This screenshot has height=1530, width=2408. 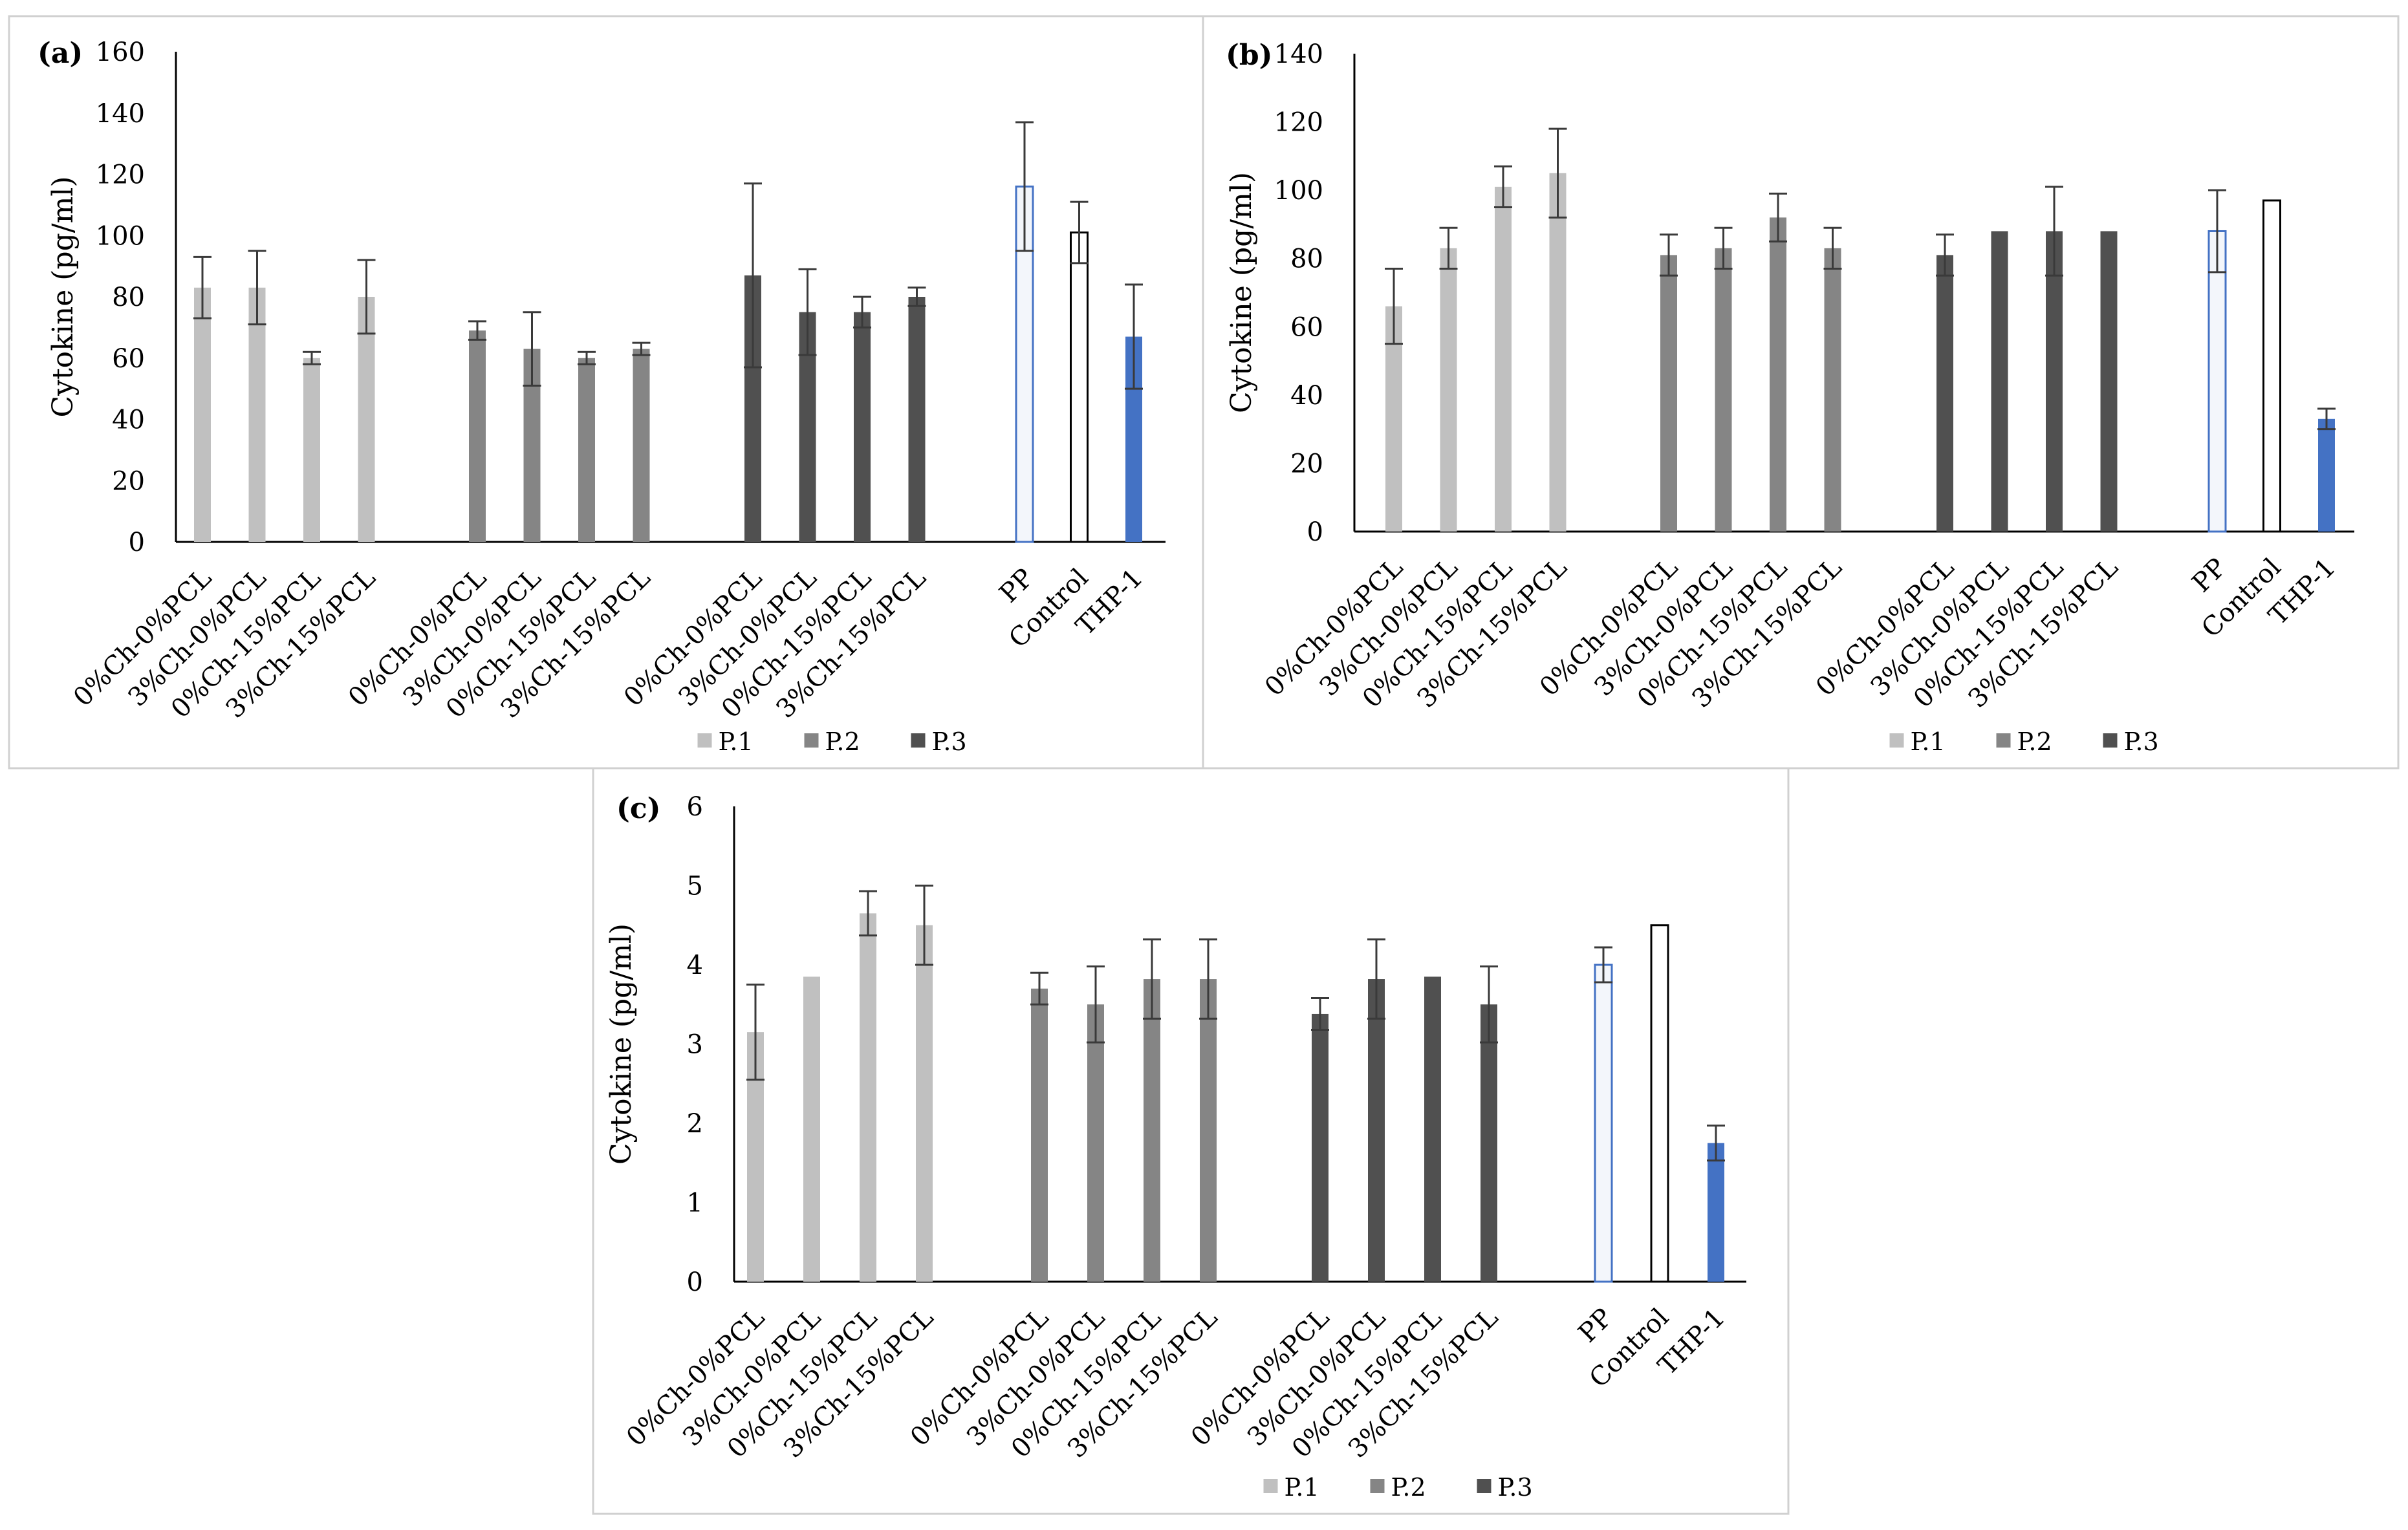 I want to click on y-tick-label: 2, so click(x=695, y=1124).